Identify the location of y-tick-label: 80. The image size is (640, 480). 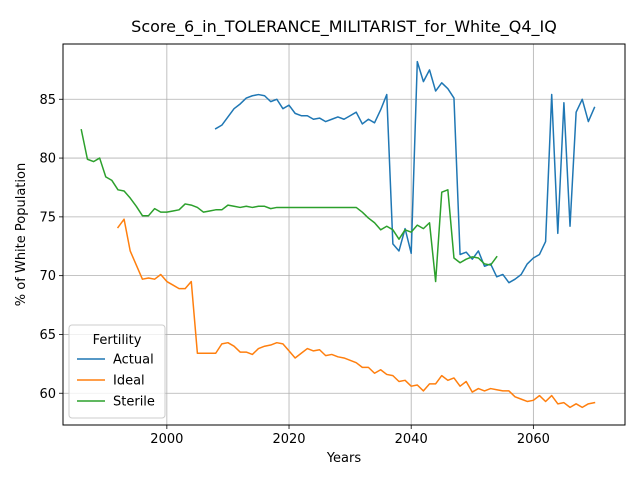
(47, 159).